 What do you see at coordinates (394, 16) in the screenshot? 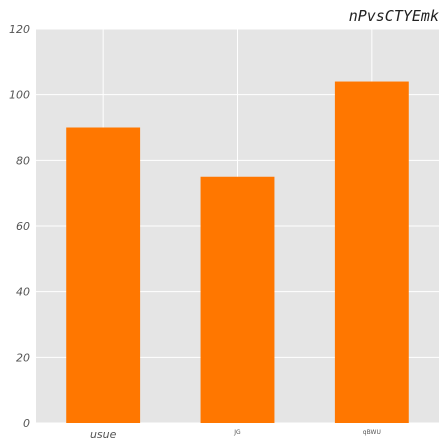
I see `chart-title: nPvsCTYEmk` at bounding box center [394, 16].